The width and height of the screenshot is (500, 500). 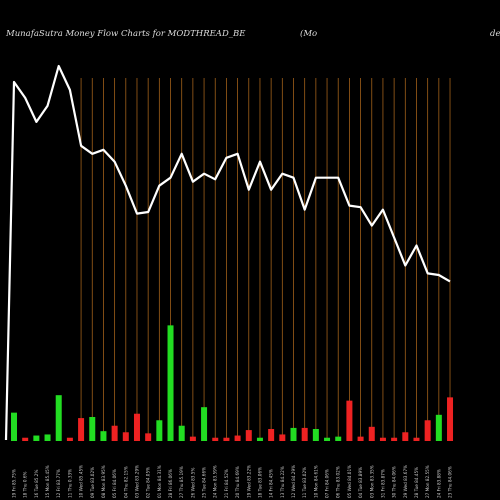 I want to click on x-tick-label: 10 Mon 84.61%, so click(x=315, y=481).